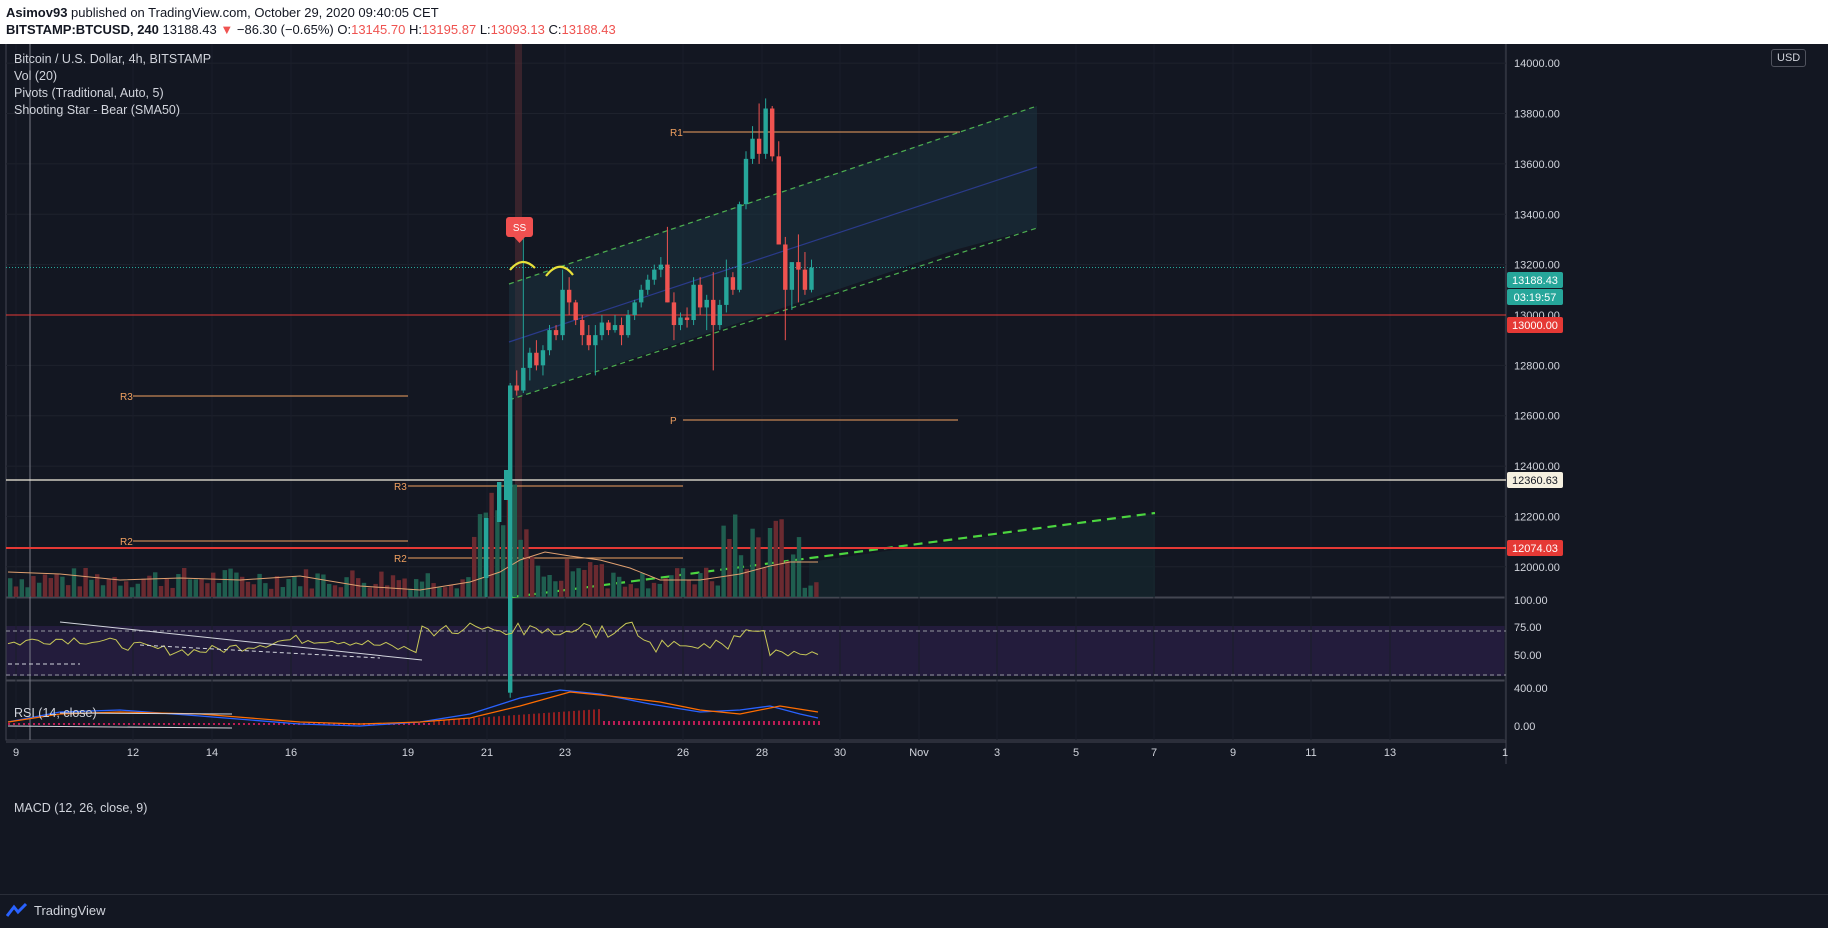  I want to click on y-tick-label: 12600.00, so click(1537, 417).